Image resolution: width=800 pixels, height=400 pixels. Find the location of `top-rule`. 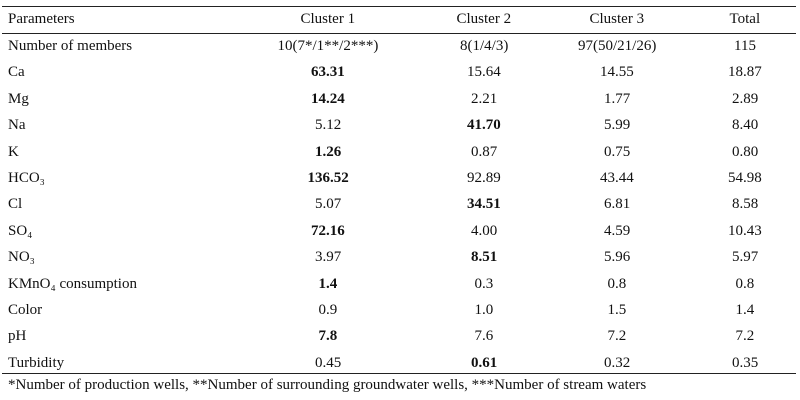

top-rule is located at coordinates (399, 6).